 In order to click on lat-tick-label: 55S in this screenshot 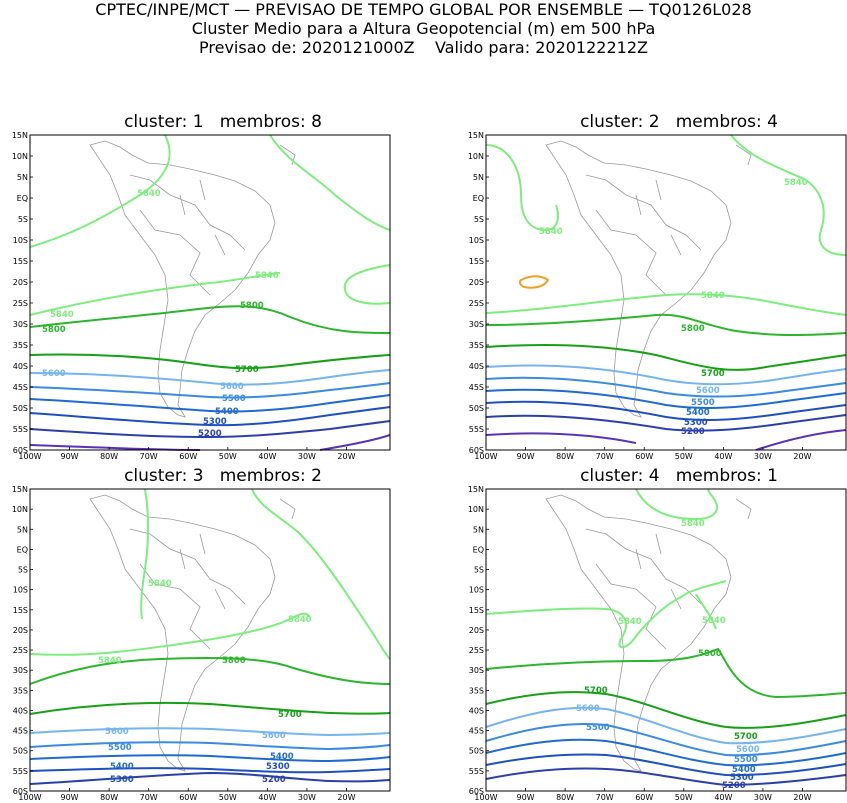, I will do `click(20, 771)`.